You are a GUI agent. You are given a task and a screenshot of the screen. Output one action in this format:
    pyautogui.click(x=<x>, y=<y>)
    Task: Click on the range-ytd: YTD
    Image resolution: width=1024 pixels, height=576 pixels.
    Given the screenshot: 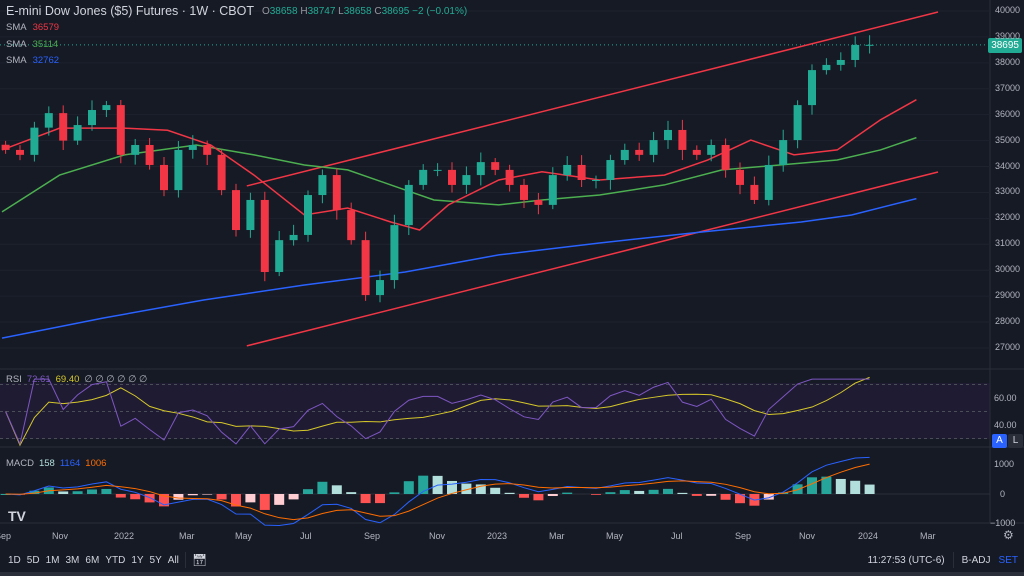 What is the action you would take?
    pyautogui.click(x=115, y=560)
    